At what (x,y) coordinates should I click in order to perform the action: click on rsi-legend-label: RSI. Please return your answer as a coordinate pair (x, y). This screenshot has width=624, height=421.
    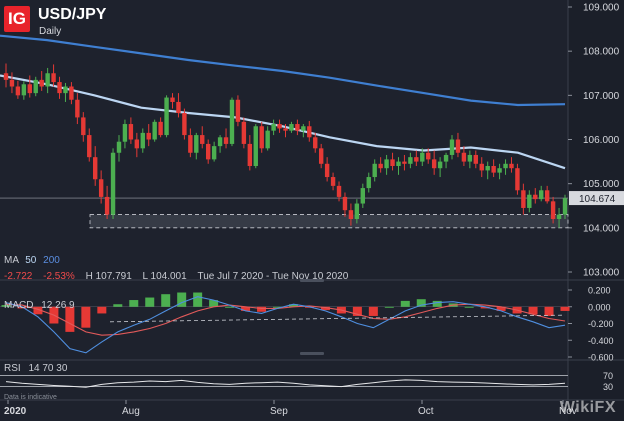
    Looking at the image, I should click on (12, 368).